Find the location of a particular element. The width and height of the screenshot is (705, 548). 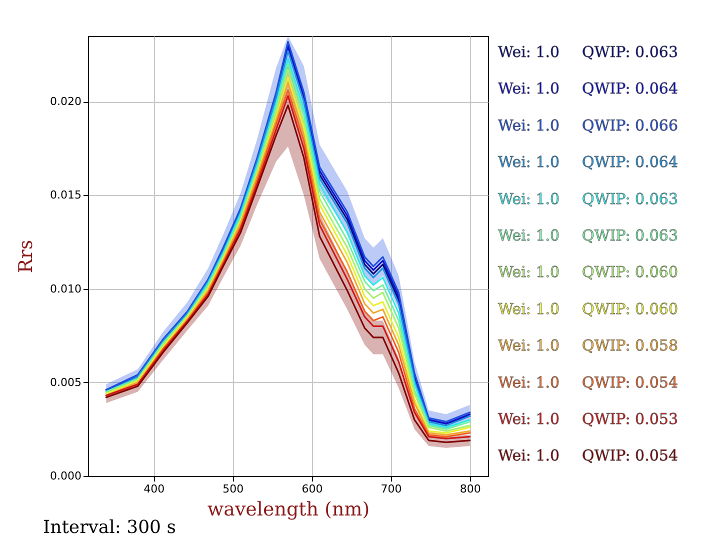

x-axis-title: wavelength (nm) is located at coordinates (288, 509).